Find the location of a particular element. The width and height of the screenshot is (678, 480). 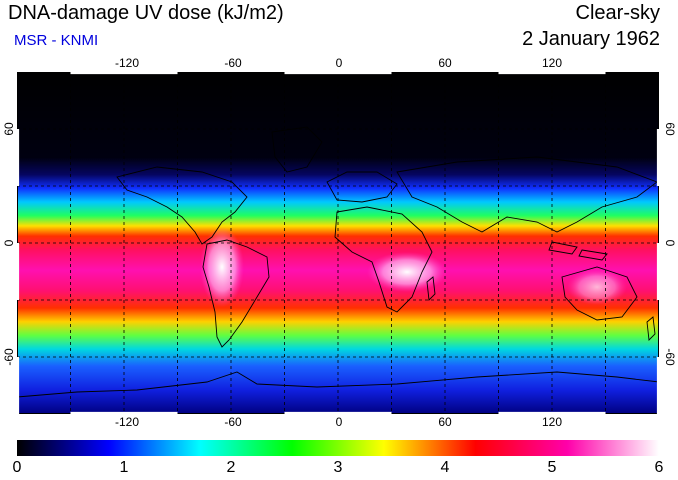

colorbar-label: 0 is located at coordinates (17, 467).